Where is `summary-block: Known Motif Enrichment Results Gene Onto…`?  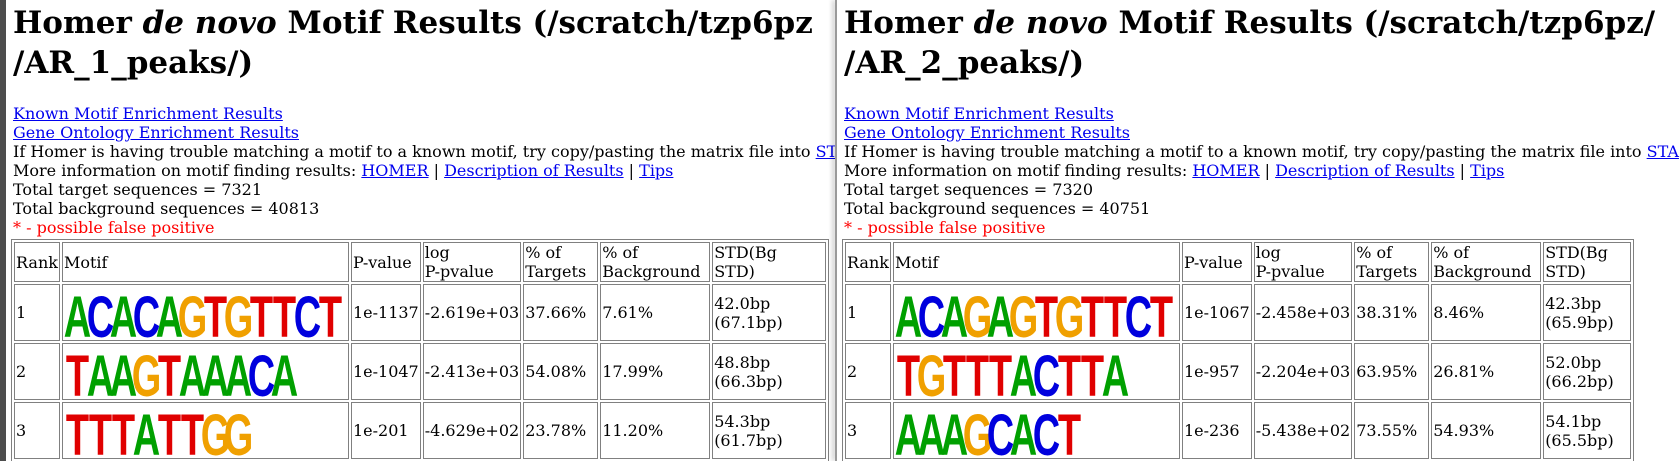
summary-block: Known Motif Enrichment Results Gene Onto… is located at coordinates (424, 170).